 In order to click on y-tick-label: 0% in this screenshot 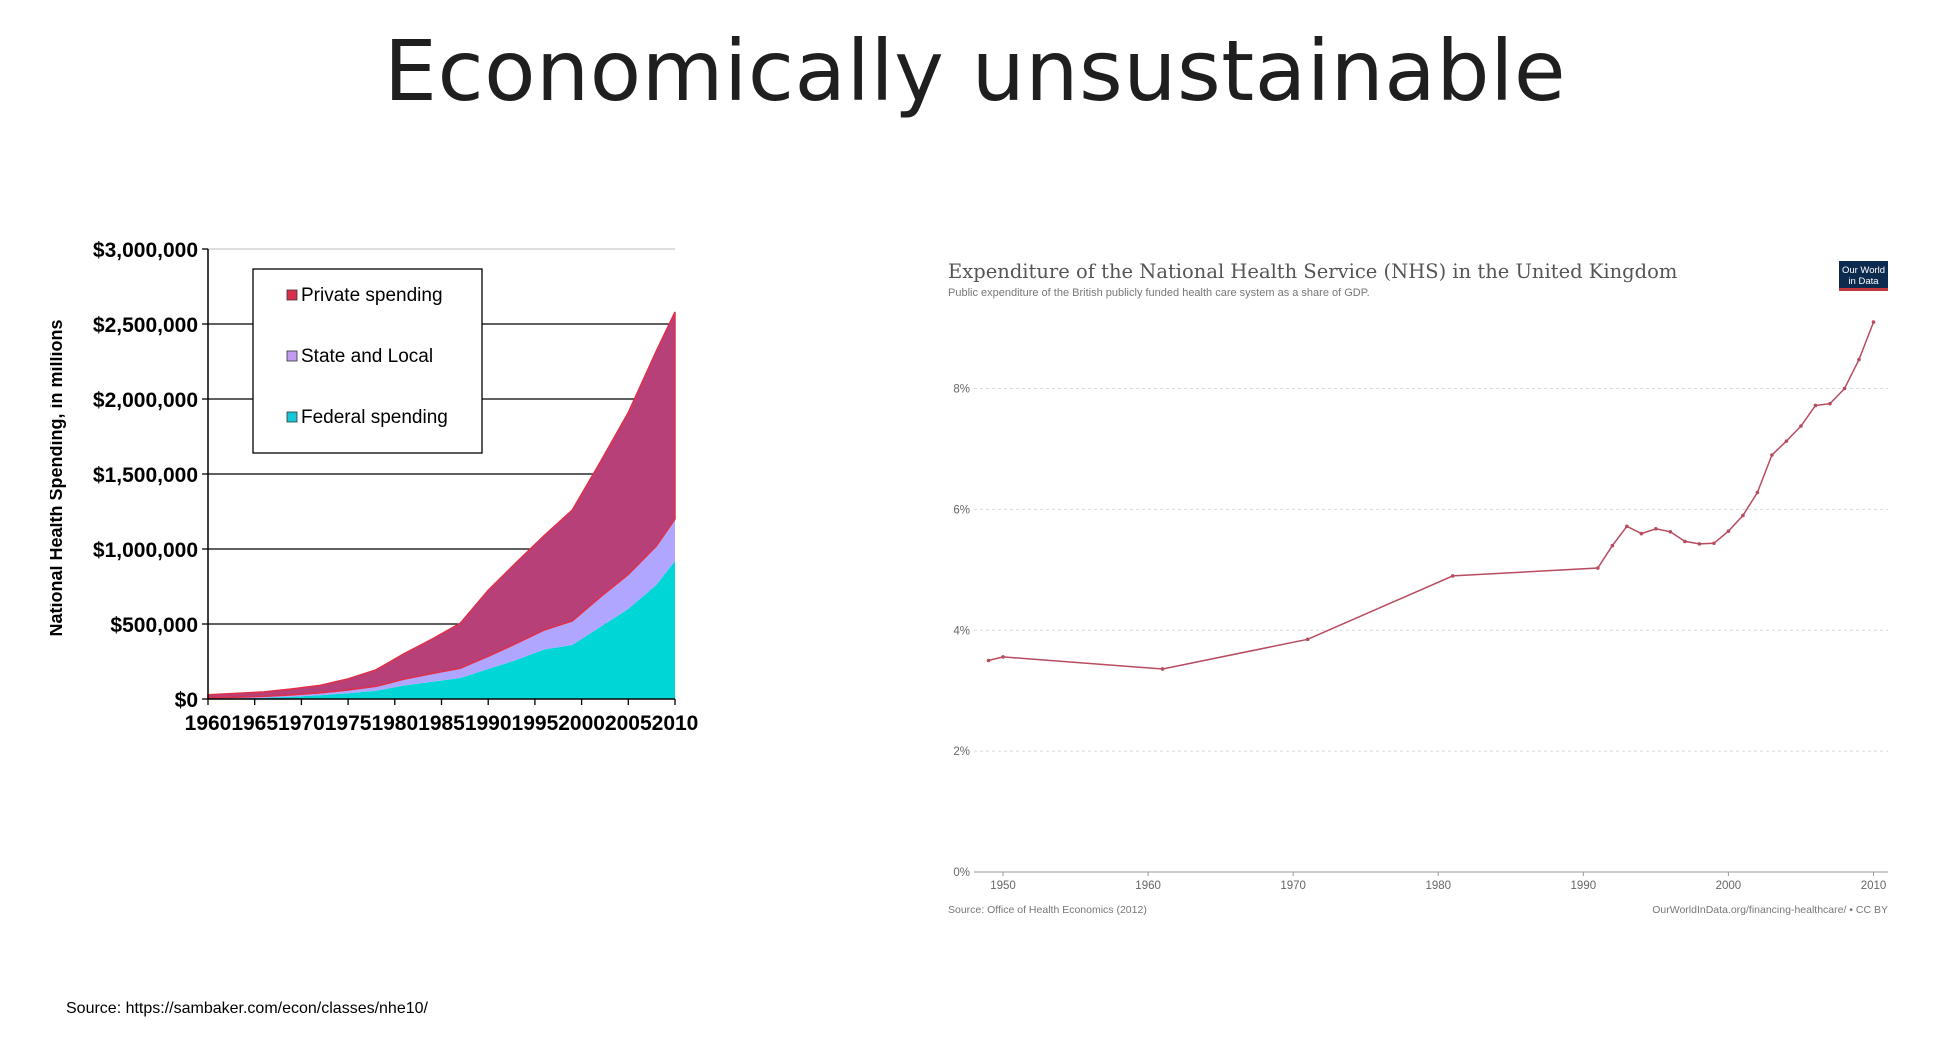, I will do `click(961, 873)`.